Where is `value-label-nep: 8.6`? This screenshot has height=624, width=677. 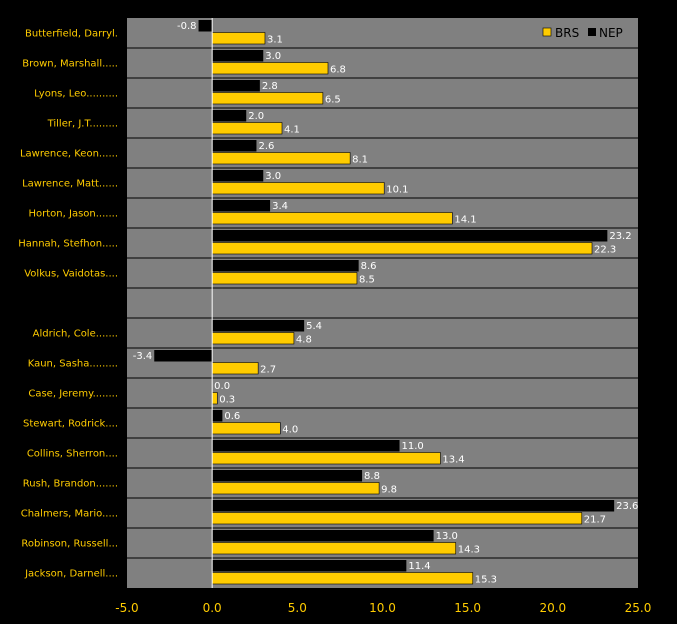
value-label-nep: 8.6 is located at coordinates (369, 266).